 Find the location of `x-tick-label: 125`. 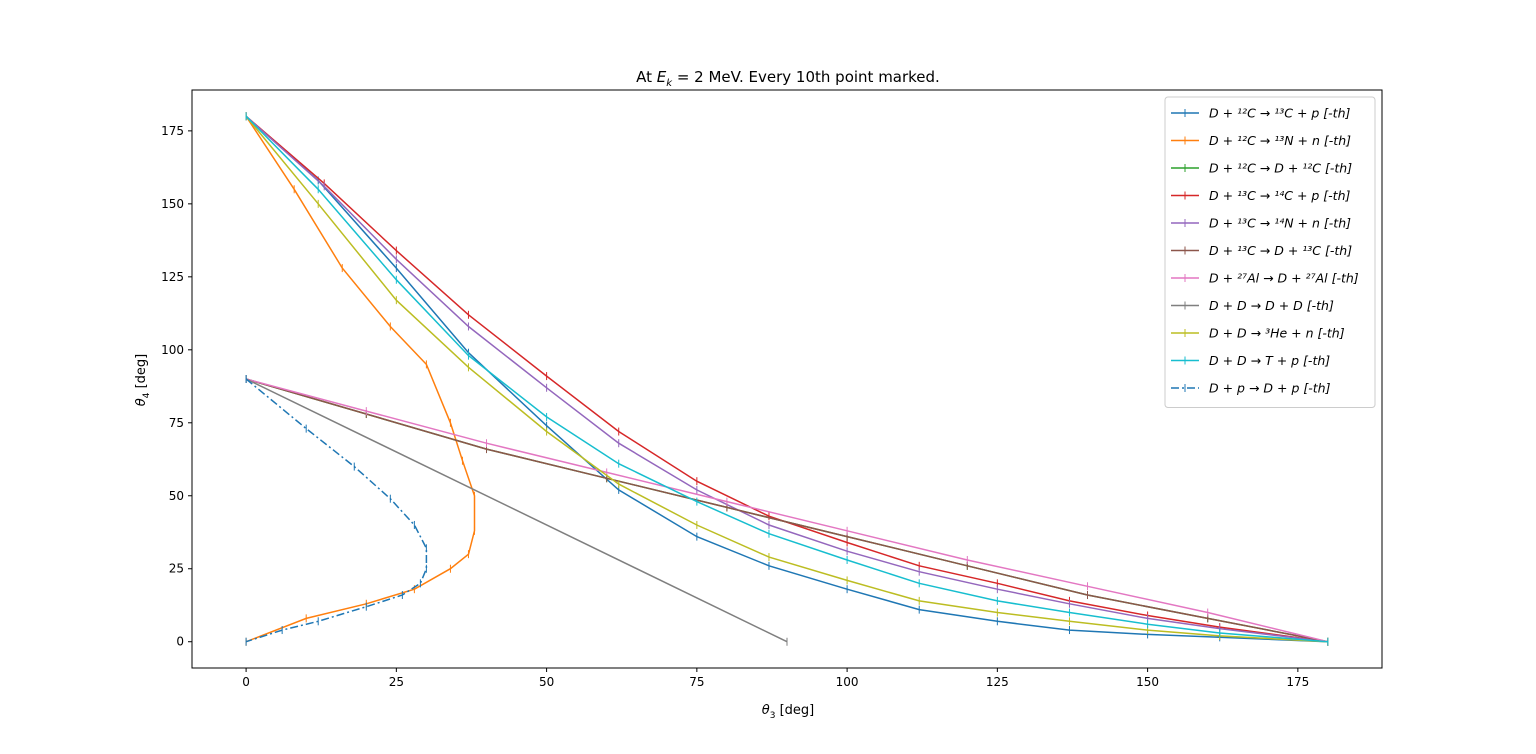

x-tick-label: 125 is located at coordinates (997, 682).